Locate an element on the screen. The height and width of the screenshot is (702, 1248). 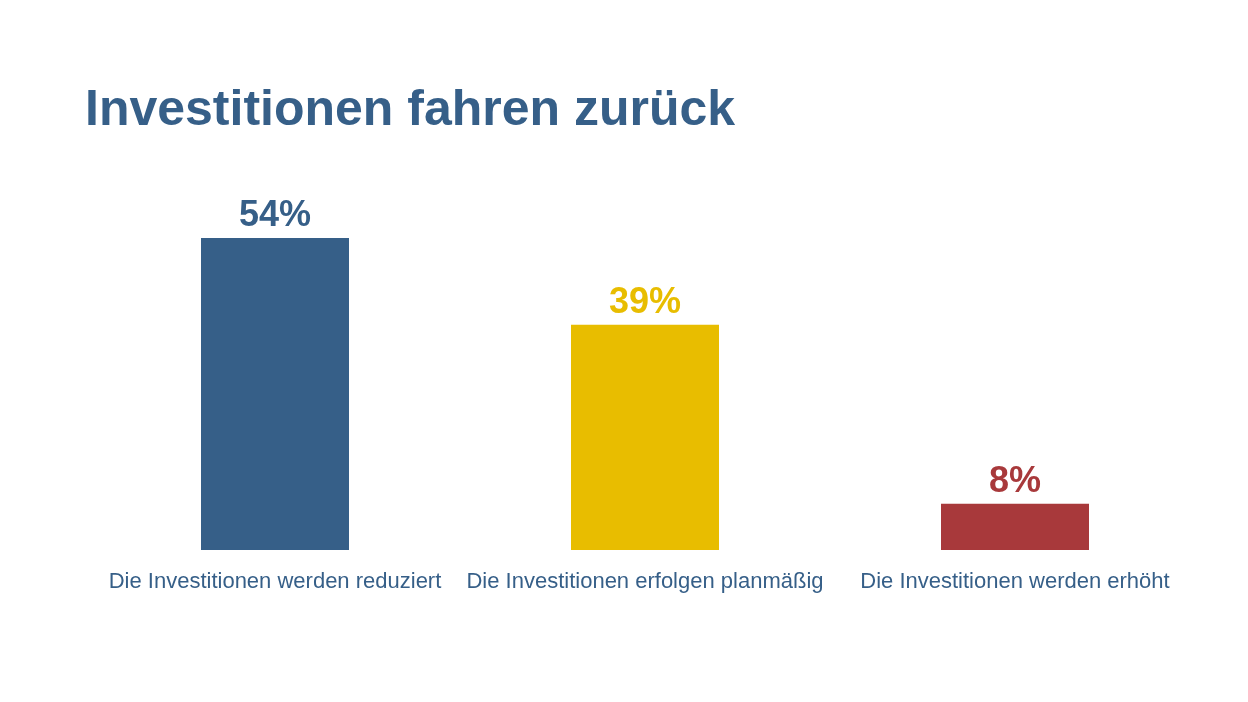
chart-title: Investitionen fahren zurück is located at coordinates (410, 108).